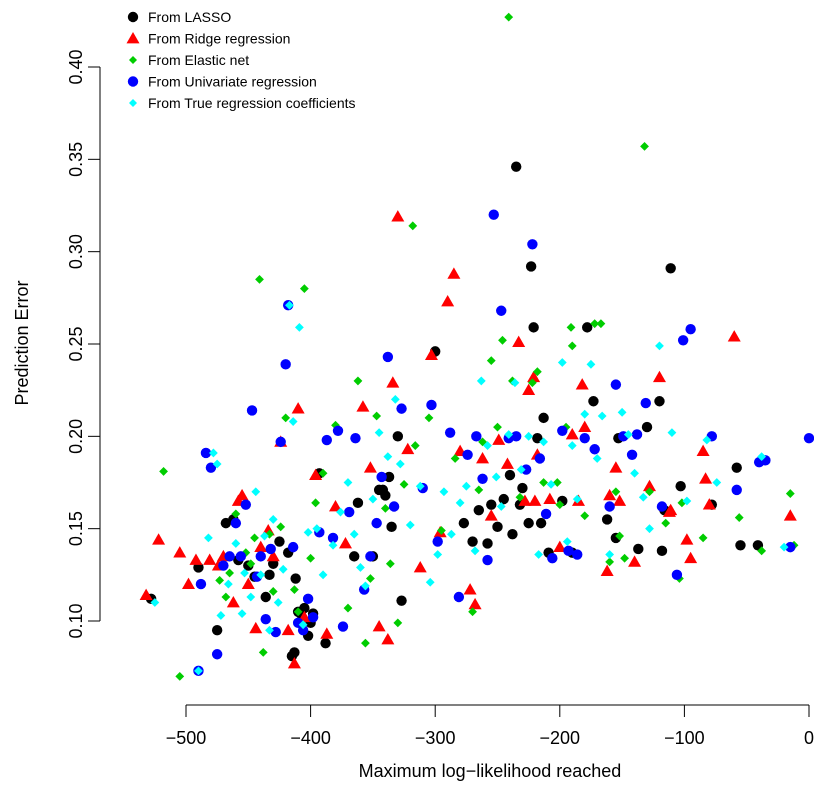  Describe the element at coordinates (76, 343) in the screenshot. I see `y-tick-label: 0.25` at that location.